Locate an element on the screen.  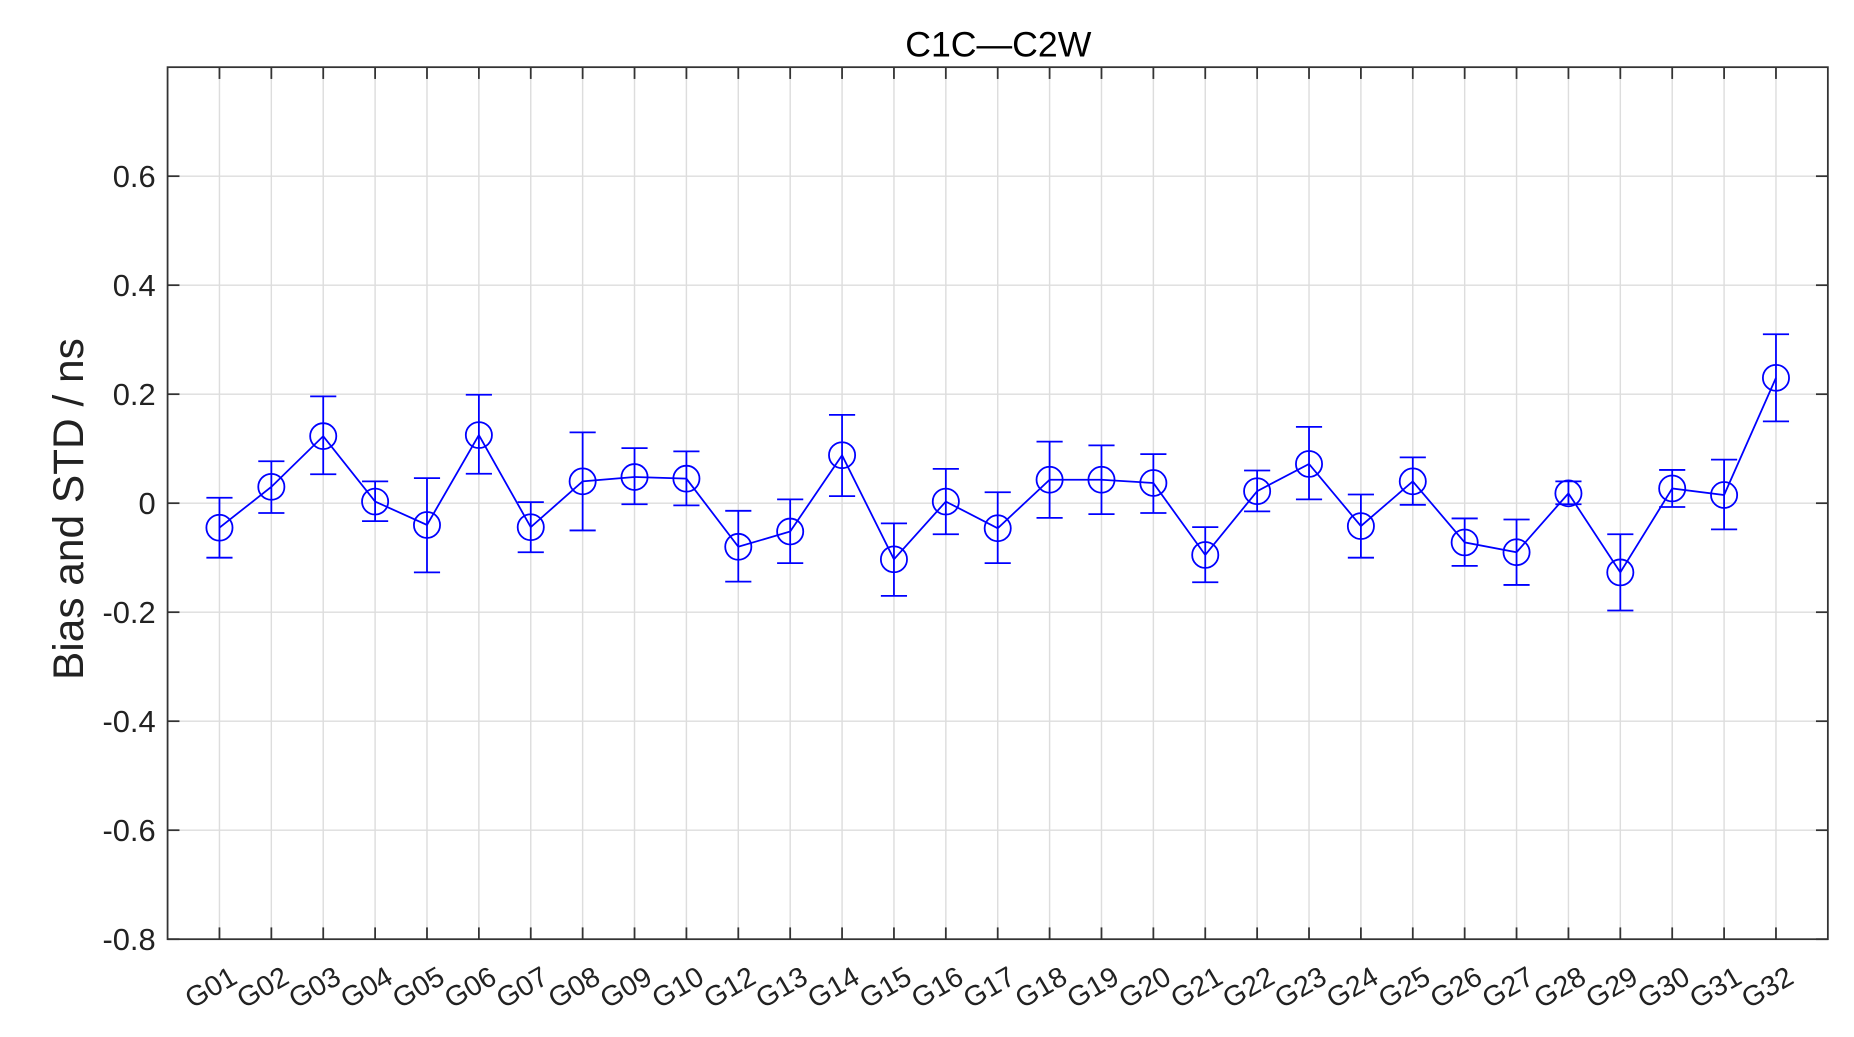
y-tick-label: -0.2 is located at coordinates (128, 612).